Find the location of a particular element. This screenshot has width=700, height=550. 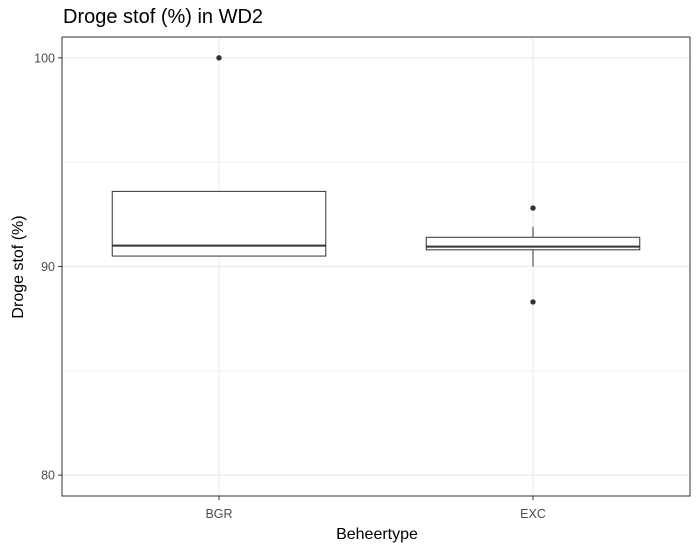

box-bgr is located at coordinates (219, 156).